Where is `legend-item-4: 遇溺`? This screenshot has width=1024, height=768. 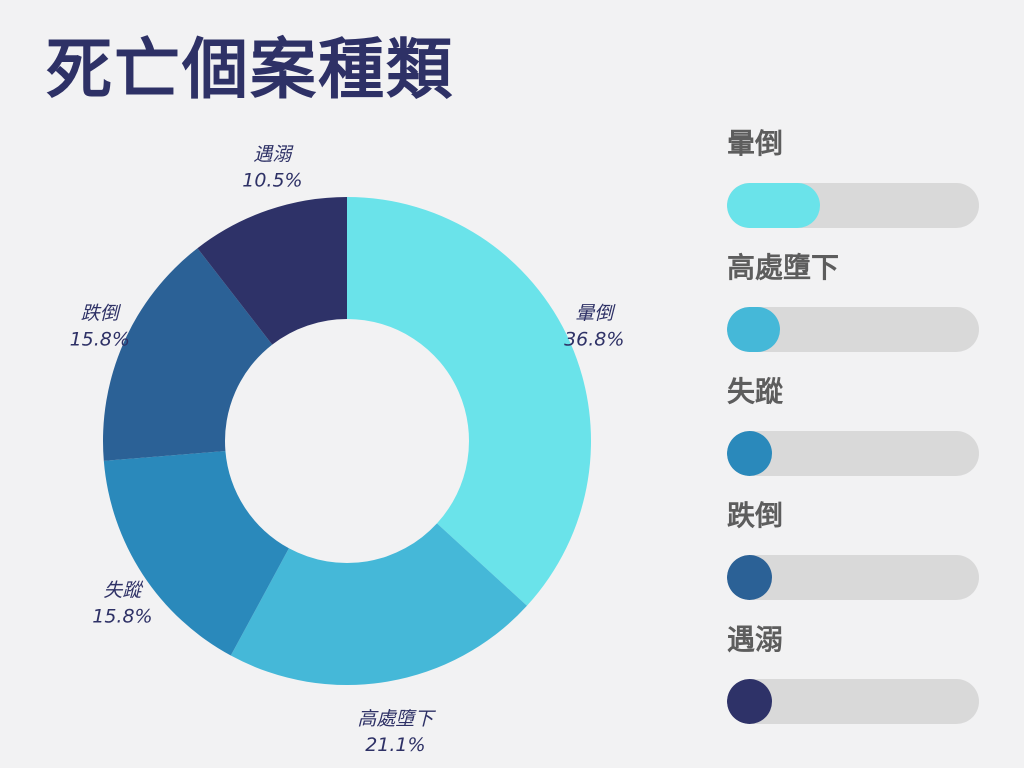 legend-item-4: 遇溺 is located at coordinates (853, 676).